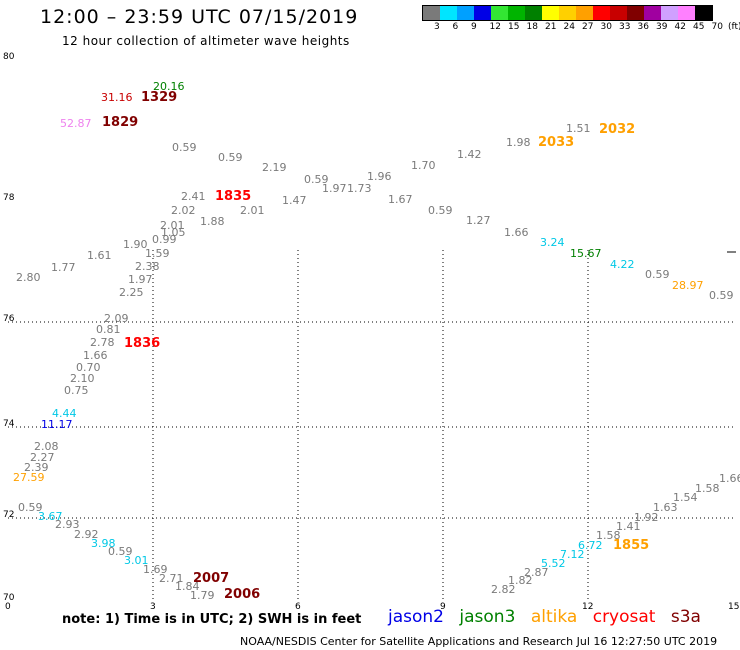 Image resolution: width=740 pixels, height=650 pixels. What do you see at coordinates (252, 210) in the screenshot?
I see `wave-height-label: 2.01` at bounding box center [252, 210].